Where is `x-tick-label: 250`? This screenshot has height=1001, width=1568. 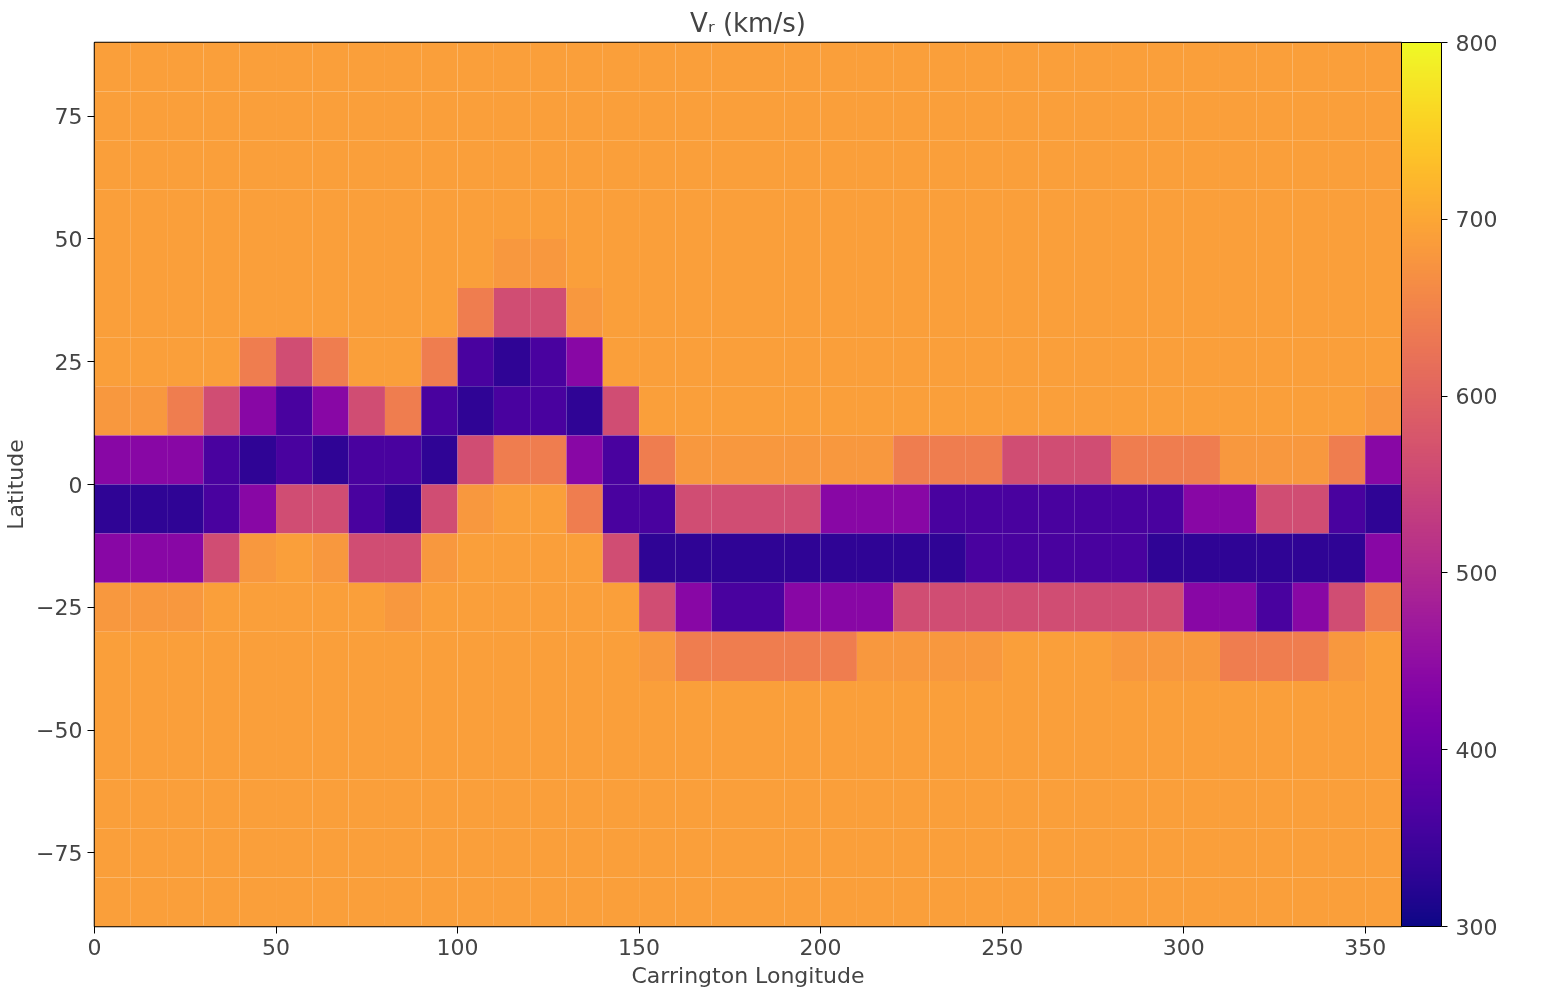 x-tick-label: 250 is located at coordinates (1002, 947).